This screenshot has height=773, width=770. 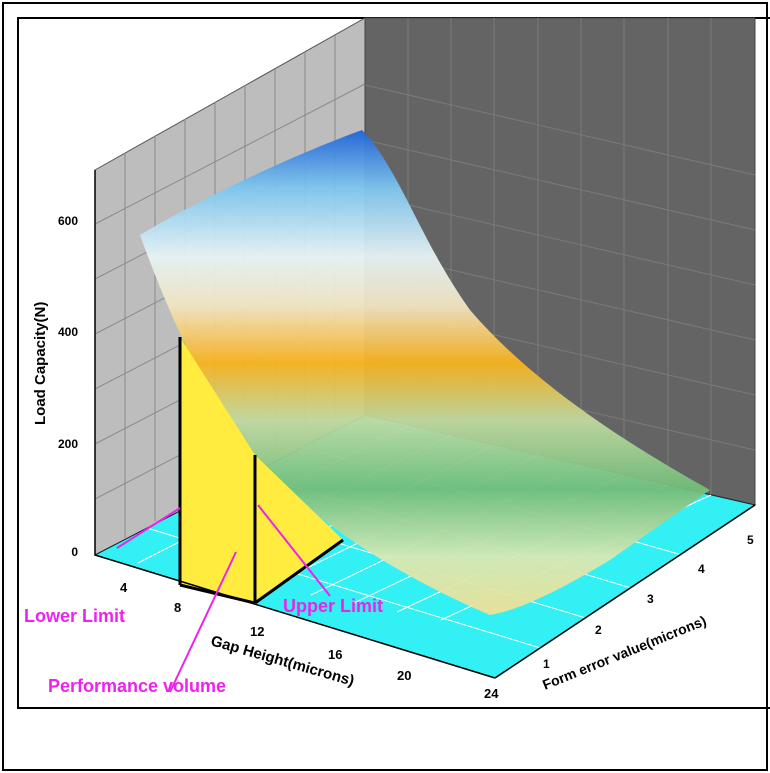 I want to click on z-tick-0: 0, so click(x=74, y=552).